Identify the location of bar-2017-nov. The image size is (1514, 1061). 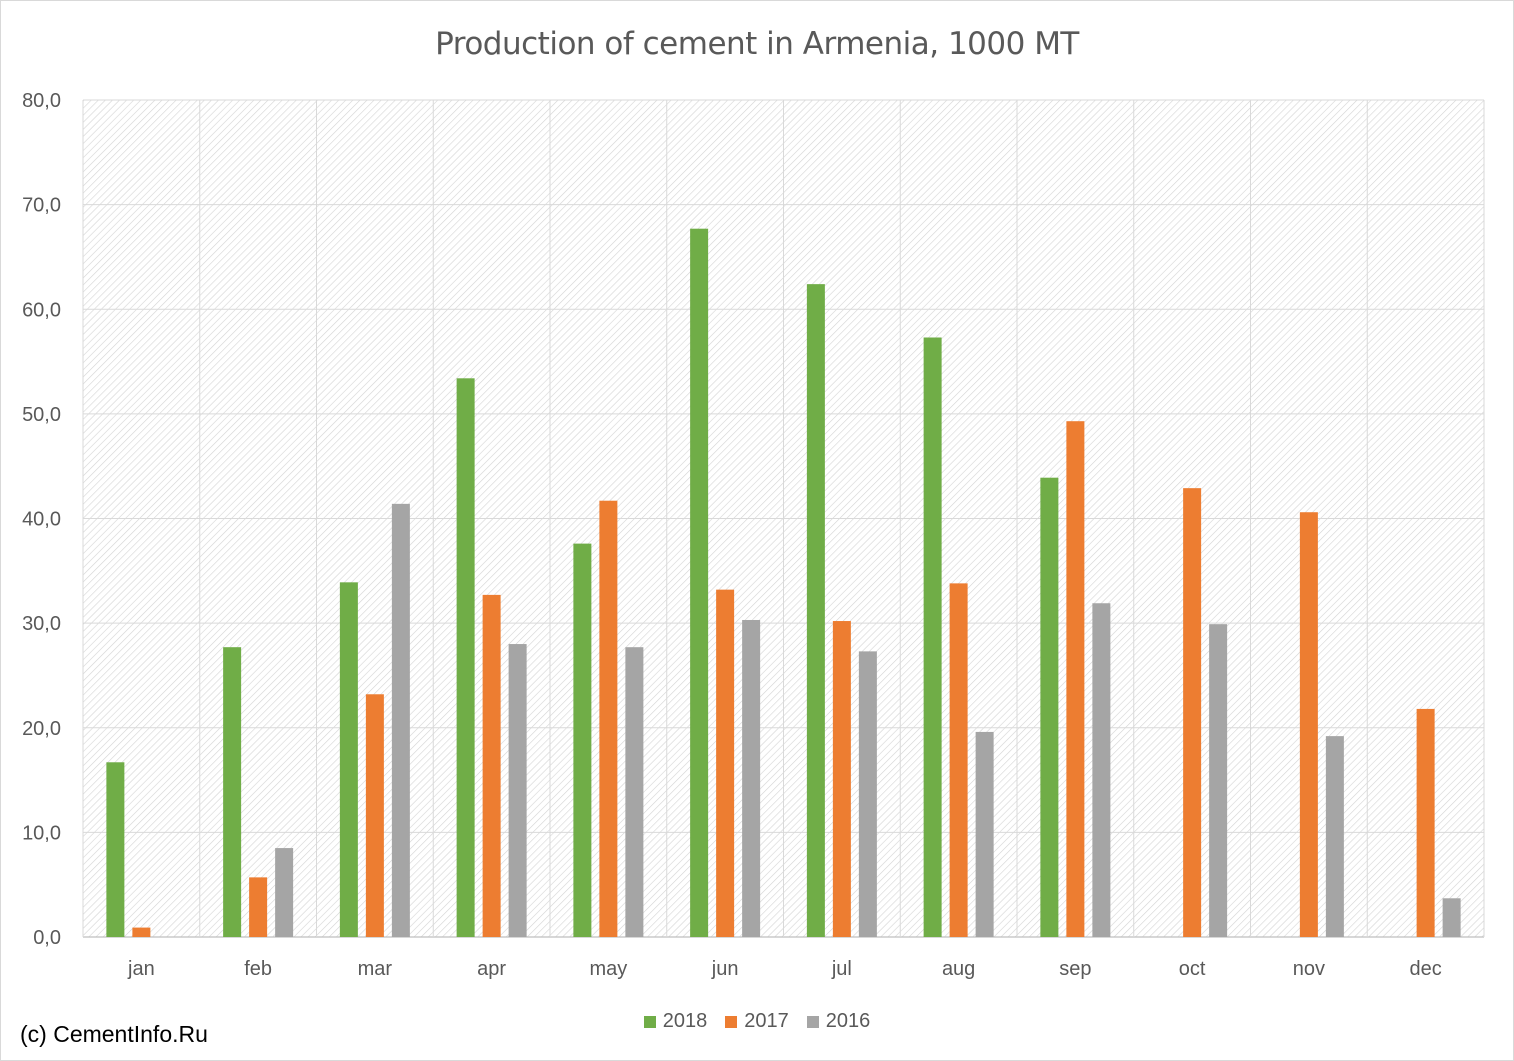
(1308, 724).